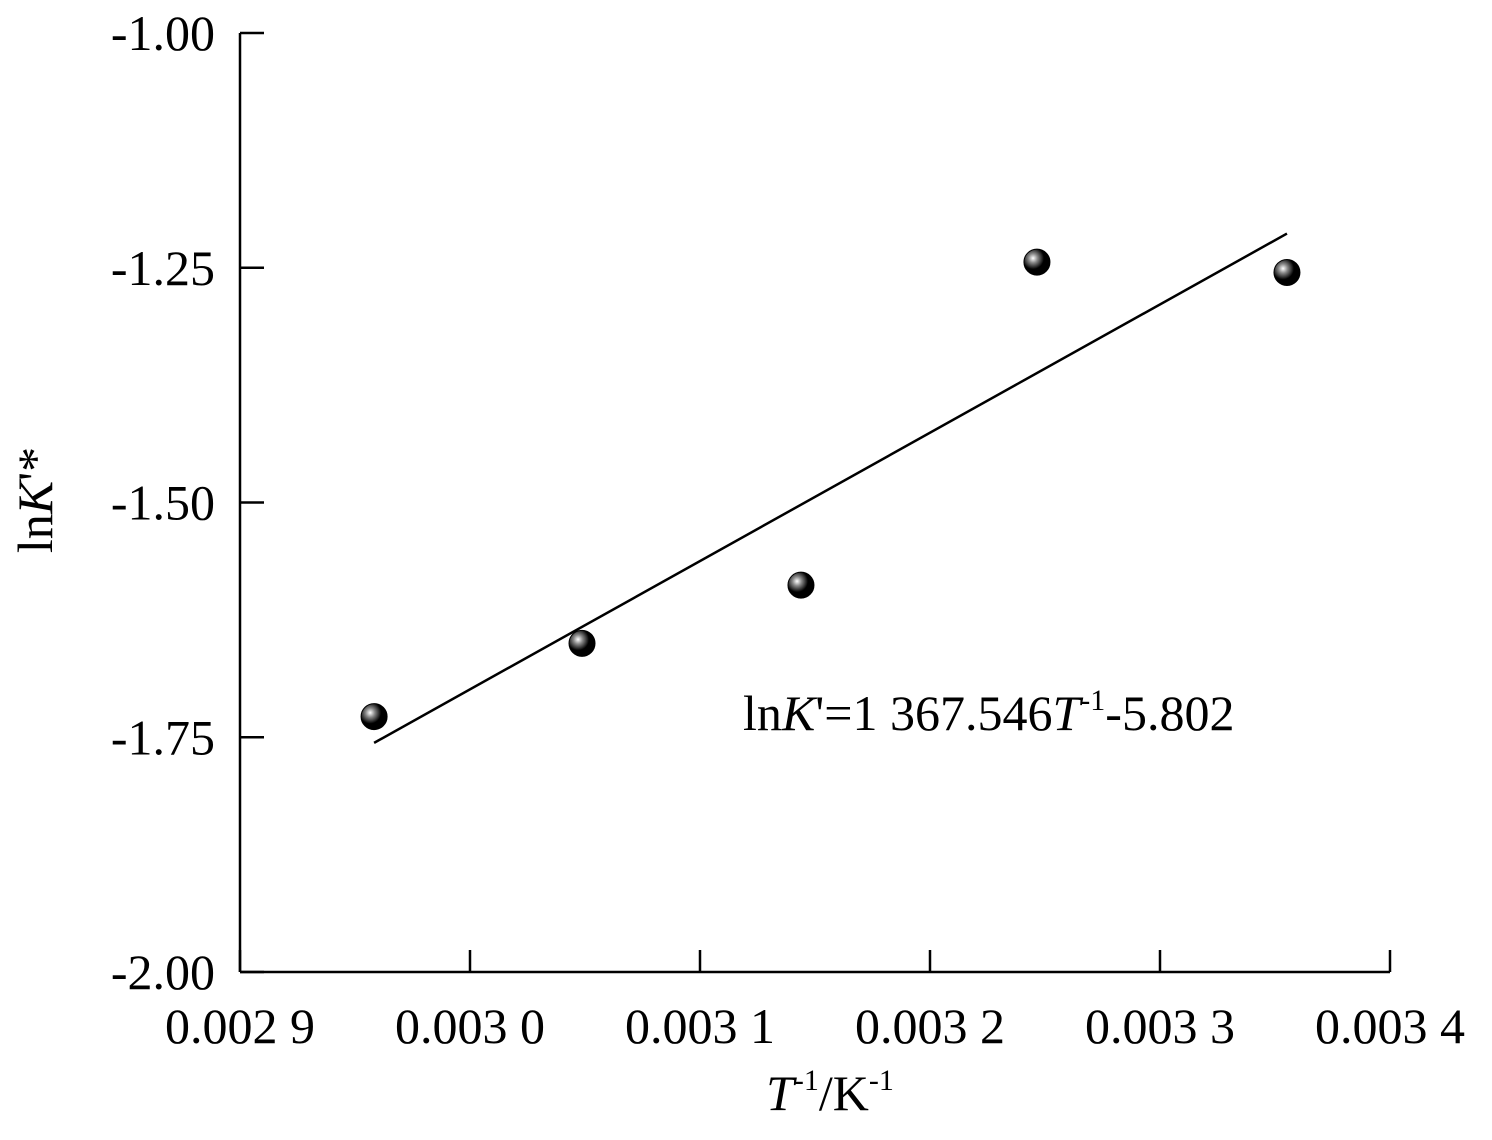 The width and height of the screenshot is (1492, 1140). Describe the element at coordinates (1067, 713) in the screenshot. I see `annotation-part: T` at that location.